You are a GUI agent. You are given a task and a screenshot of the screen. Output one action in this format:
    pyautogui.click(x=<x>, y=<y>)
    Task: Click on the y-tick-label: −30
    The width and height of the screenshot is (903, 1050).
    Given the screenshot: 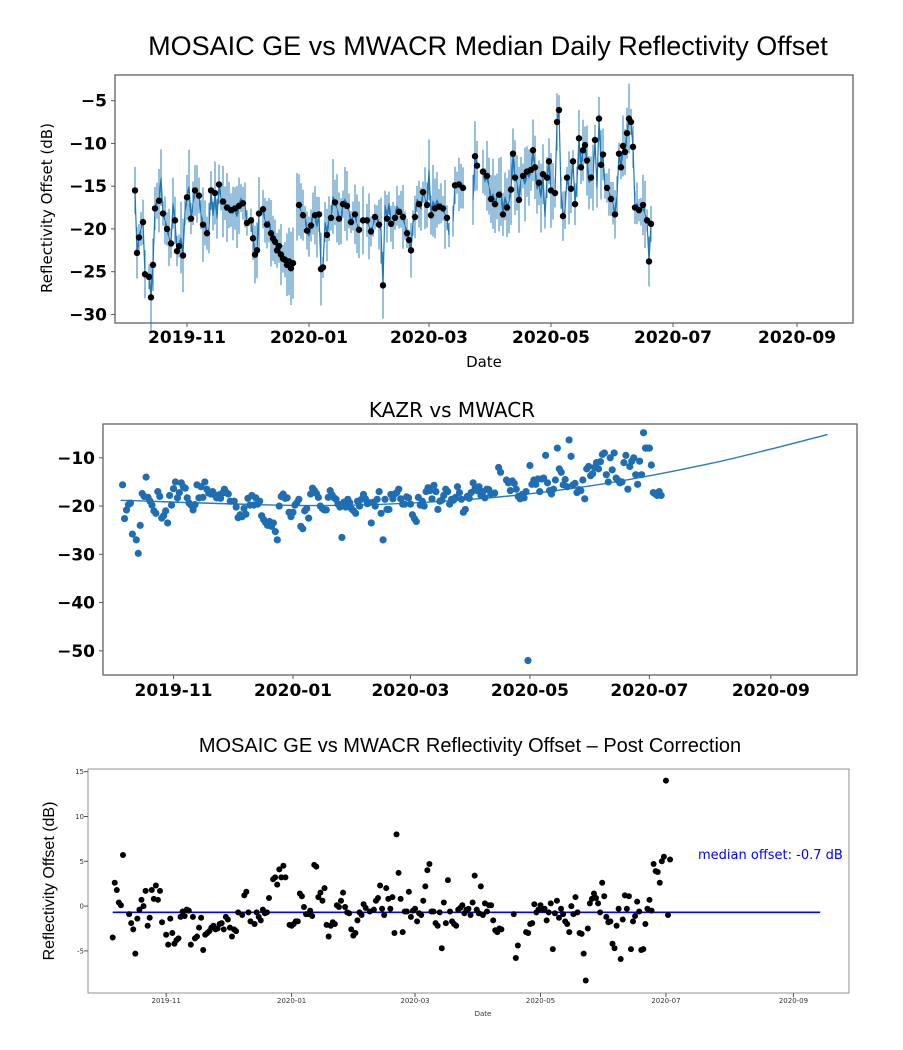 What is the action you would take?
    pyautogui.click(x=76, y=555)
    